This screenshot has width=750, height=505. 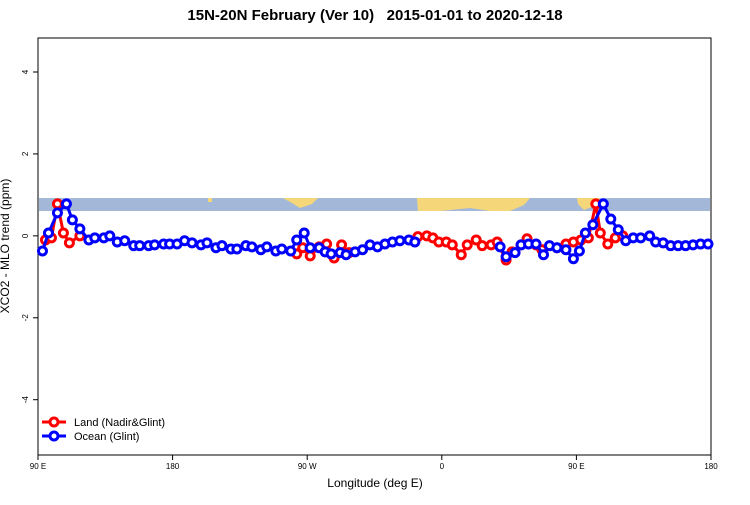 What do you see at coordinates (374, 483) in the screenshot?
I see `x-axis-label: Longitude (deg E)` at bounding box center [374, 483].